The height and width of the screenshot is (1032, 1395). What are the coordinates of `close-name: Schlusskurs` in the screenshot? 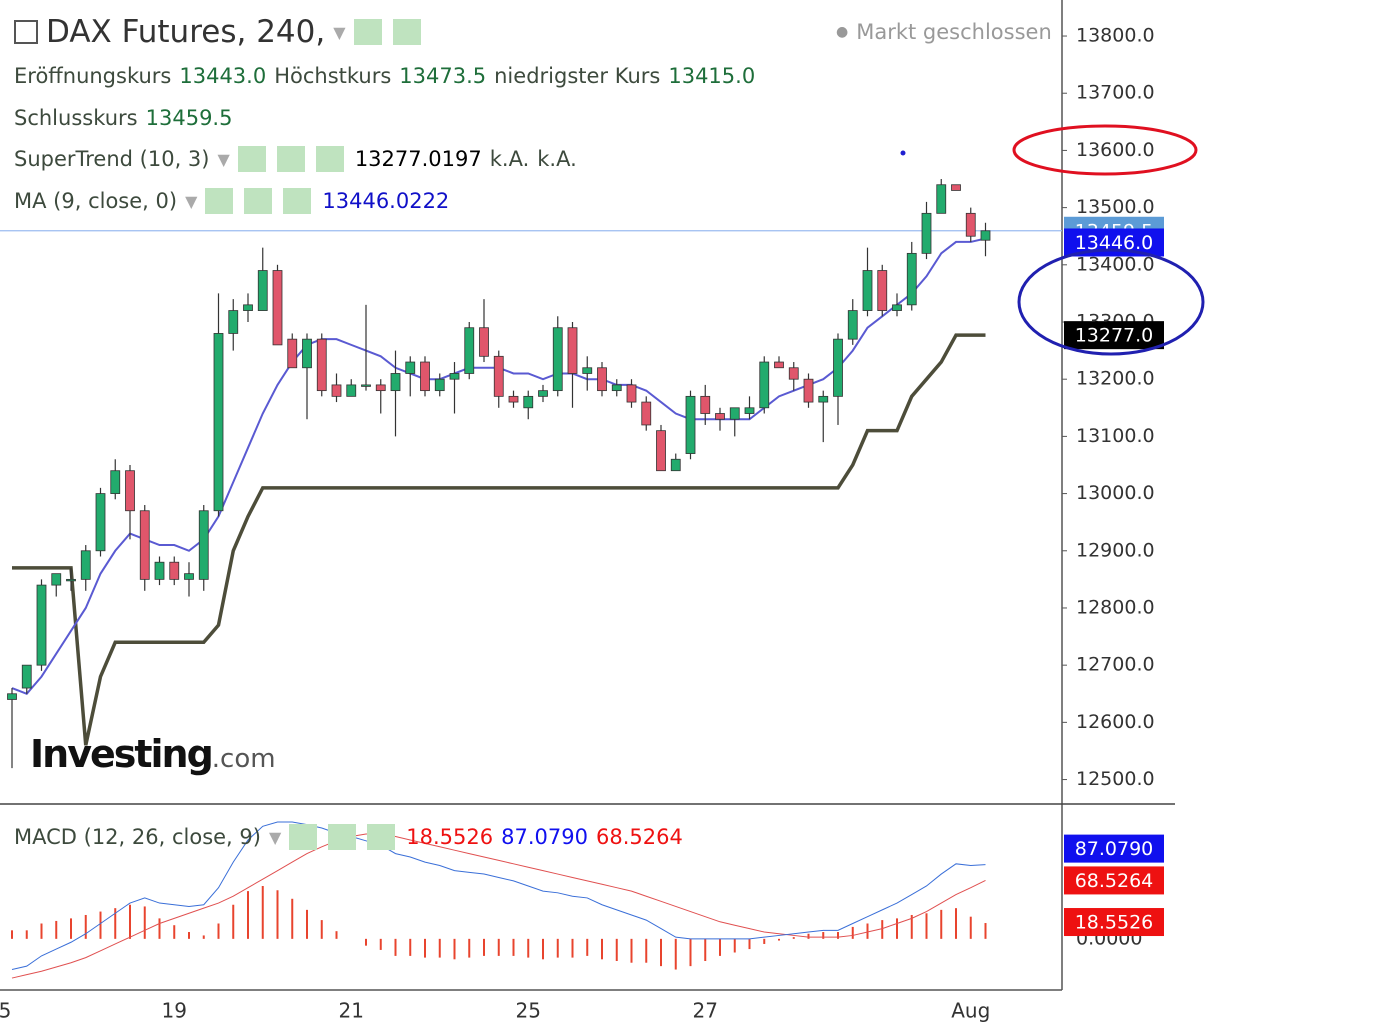 It's located at (76, 118).